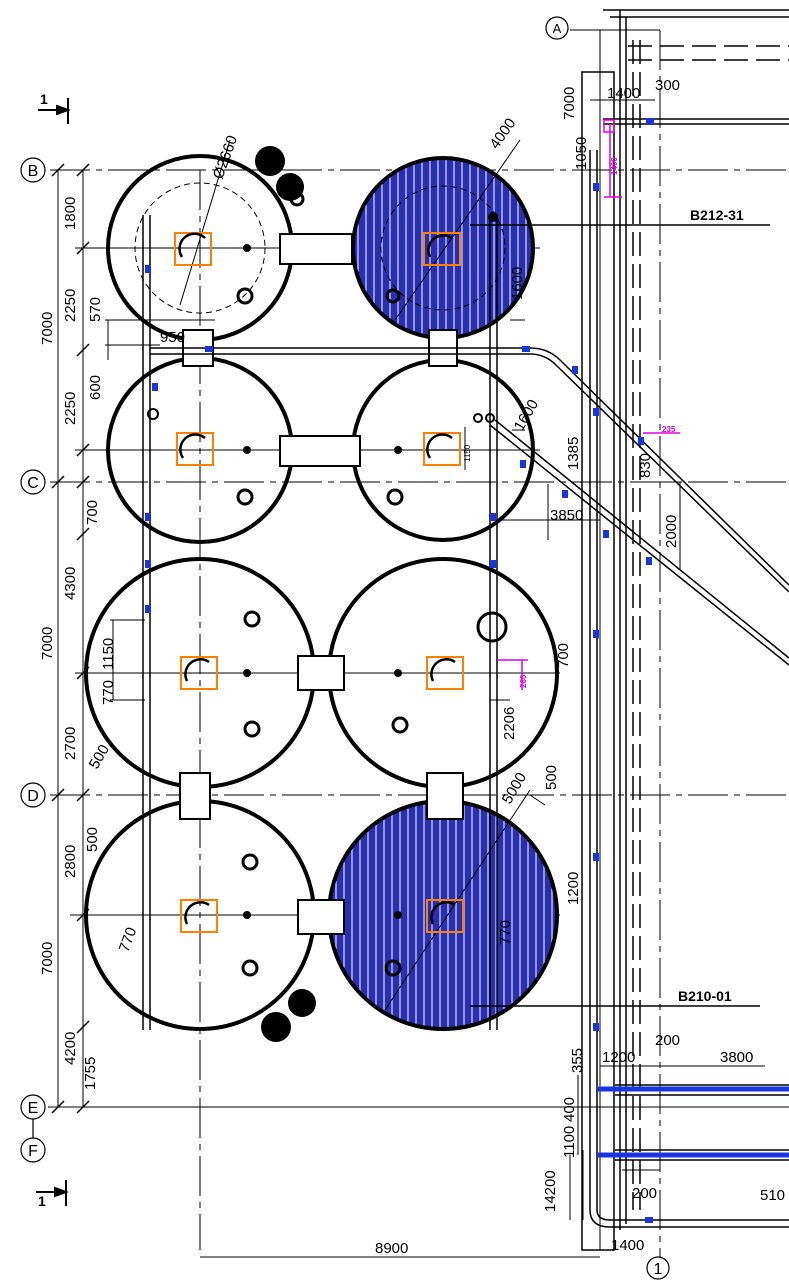 This screenshot has height=1287, width=789. I want to click on dim-1150: 1150, so click(108, 654).